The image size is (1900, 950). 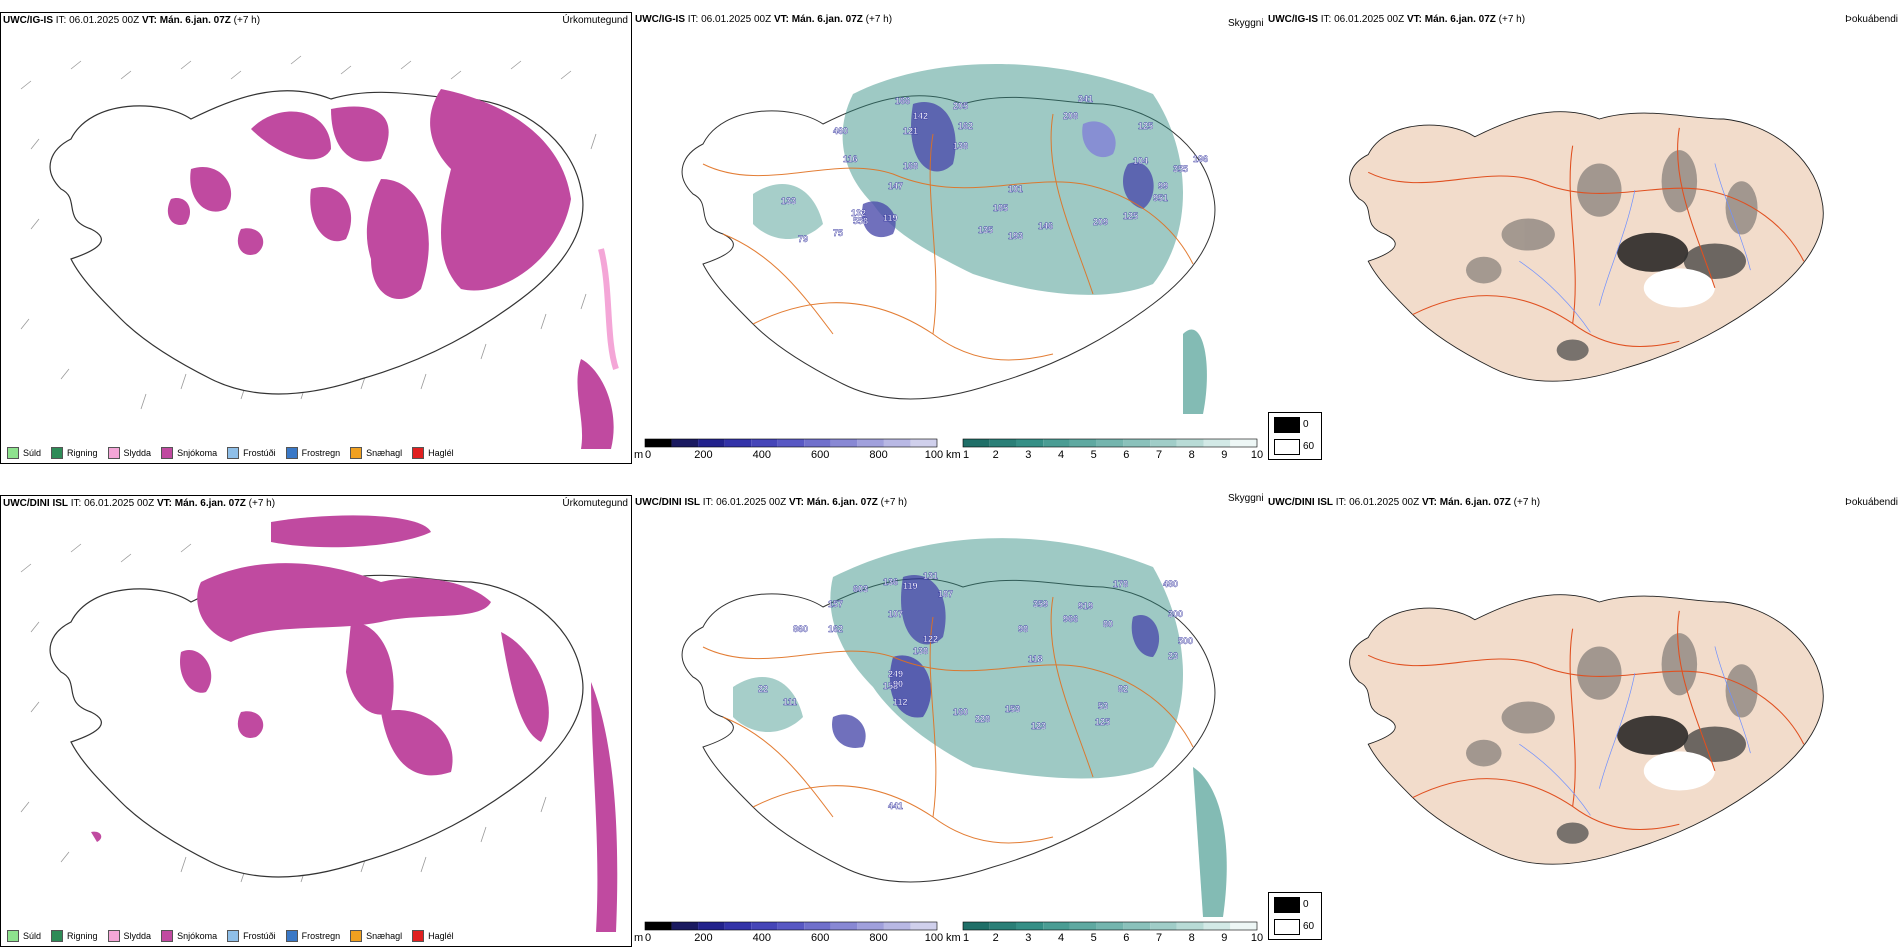 I want to click on colorbar-tick-label: 0, so click(x=648, y=938).